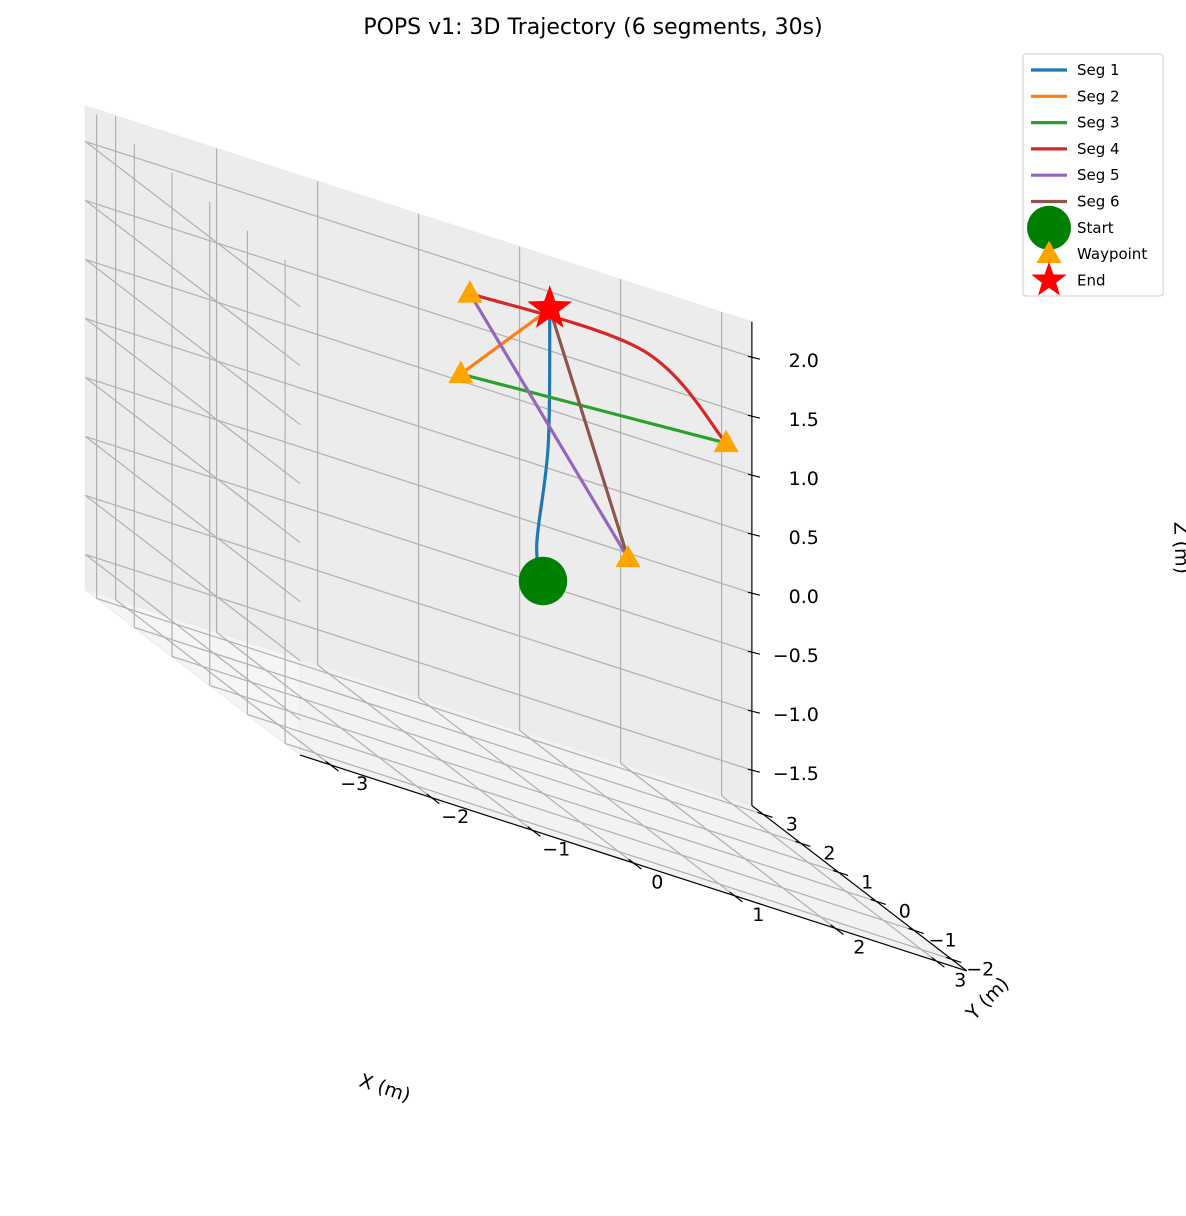 This screenshot has width=1186, height=1216. Describe the element at coordinates (592, 27) in the screenshot. I see `chart-title: POPS v1: 3D Trajectory (6 segments, 30s)` at that location.